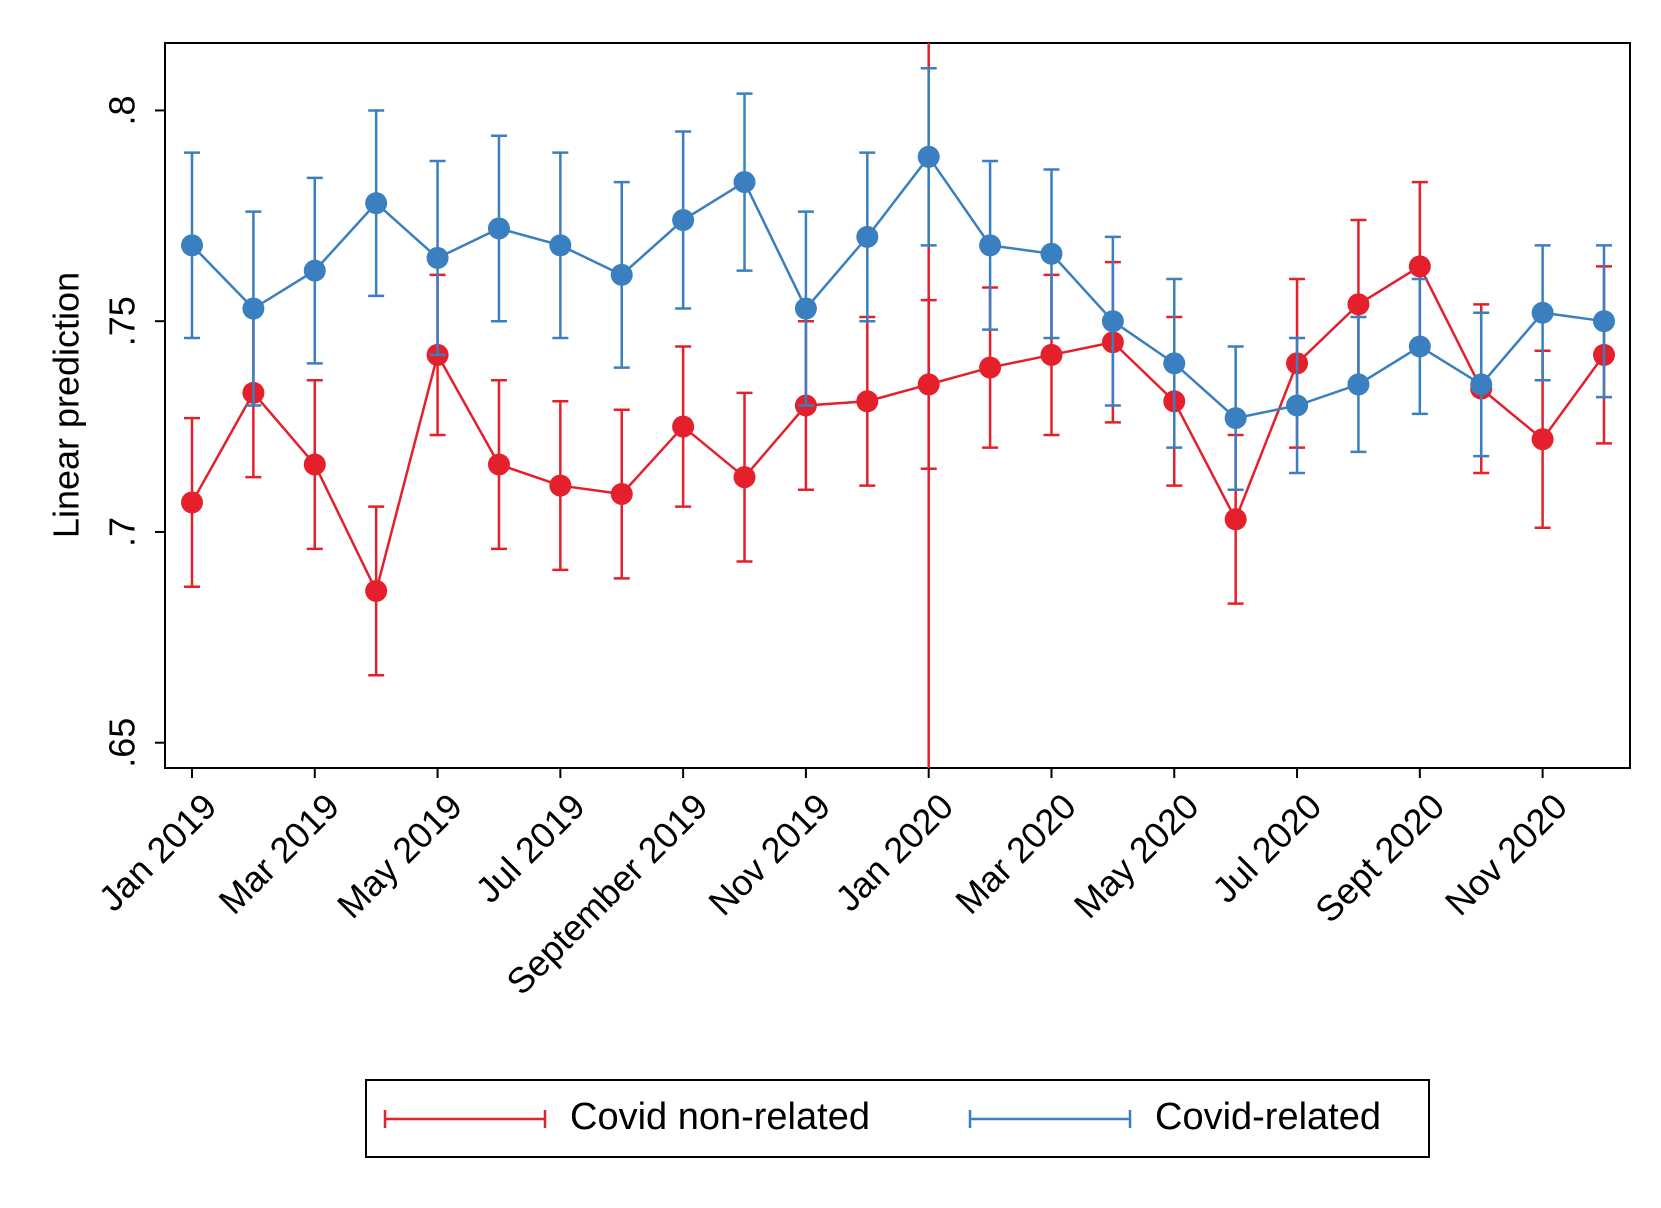 The height and width of the screenshot is (1208, 1661). I want to click on y-tick-label: .8, so click(122, 110).